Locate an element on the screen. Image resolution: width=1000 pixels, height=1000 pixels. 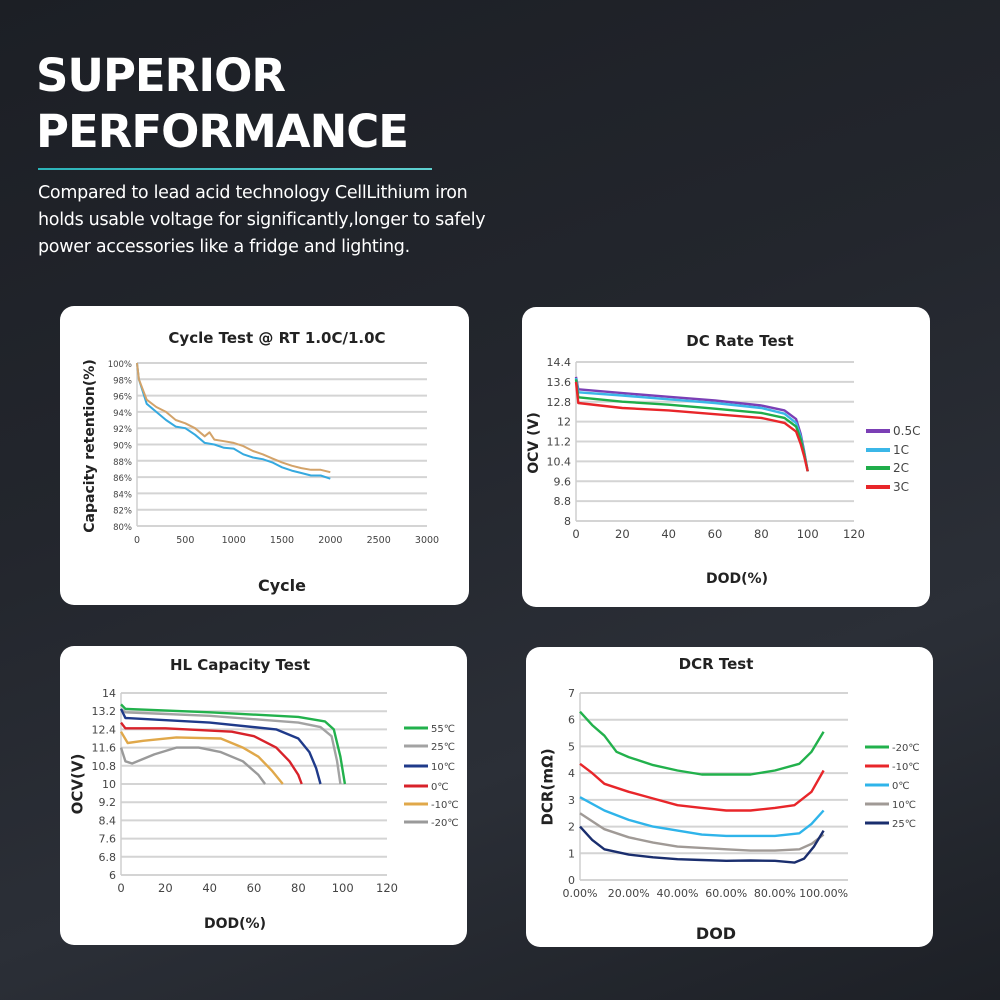
y-axis-label: OCV(V) is located at coordinates (78, 784).